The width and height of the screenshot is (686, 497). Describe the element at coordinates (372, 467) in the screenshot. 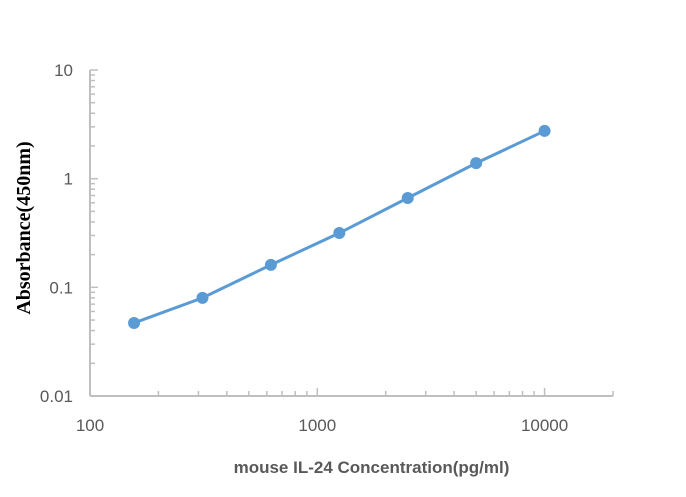

I see `x-axis-label: mouse IL-24 Concentration(pg/ml)` at that location.